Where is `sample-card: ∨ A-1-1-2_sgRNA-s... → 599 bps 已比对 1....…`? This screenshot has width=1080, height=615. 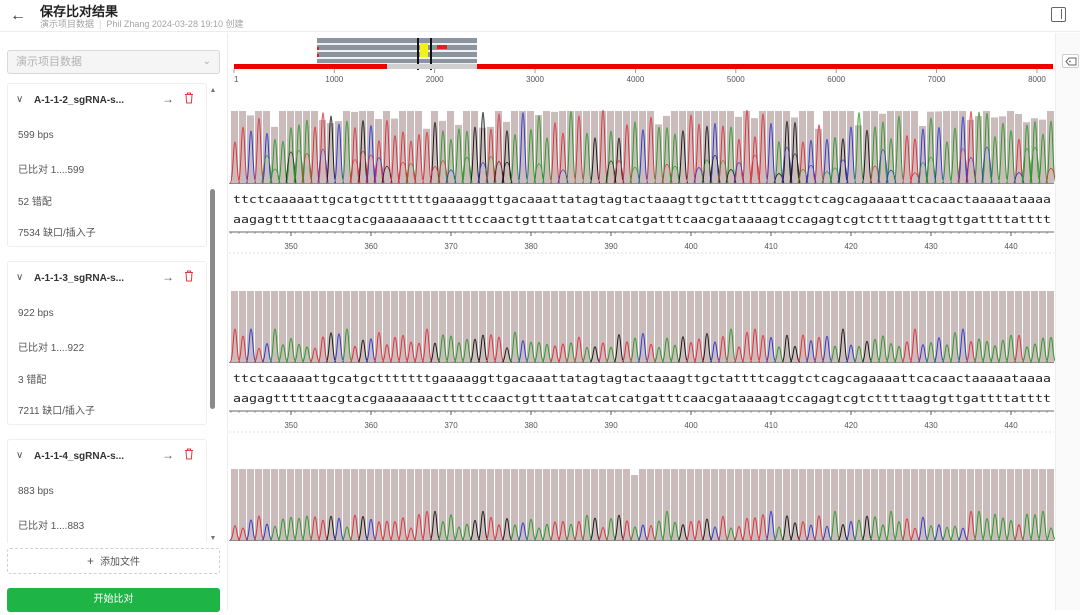
sample-card: ∨ A-1-1-2_sgRNA-s... → 599 bps 已比对 1....… is located at coordinates (107, 165).